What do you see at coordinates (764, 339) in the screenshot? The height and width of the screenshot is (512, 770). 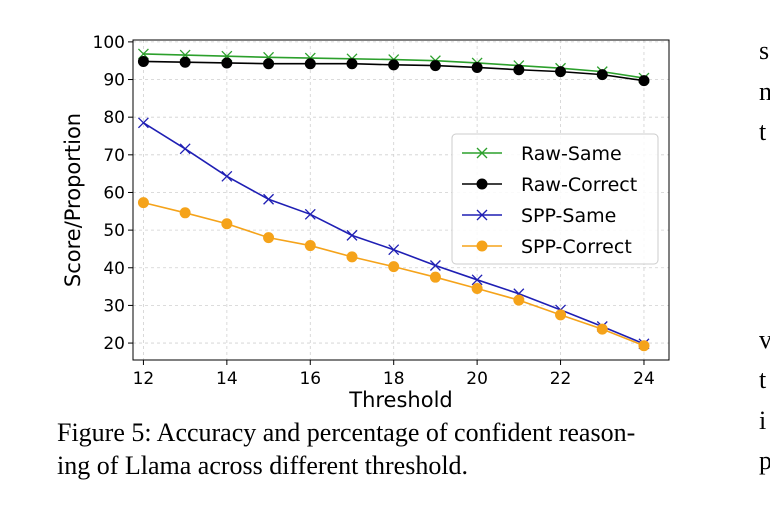 I see `side-text-fragment: v` at bounding box center [764, 339].